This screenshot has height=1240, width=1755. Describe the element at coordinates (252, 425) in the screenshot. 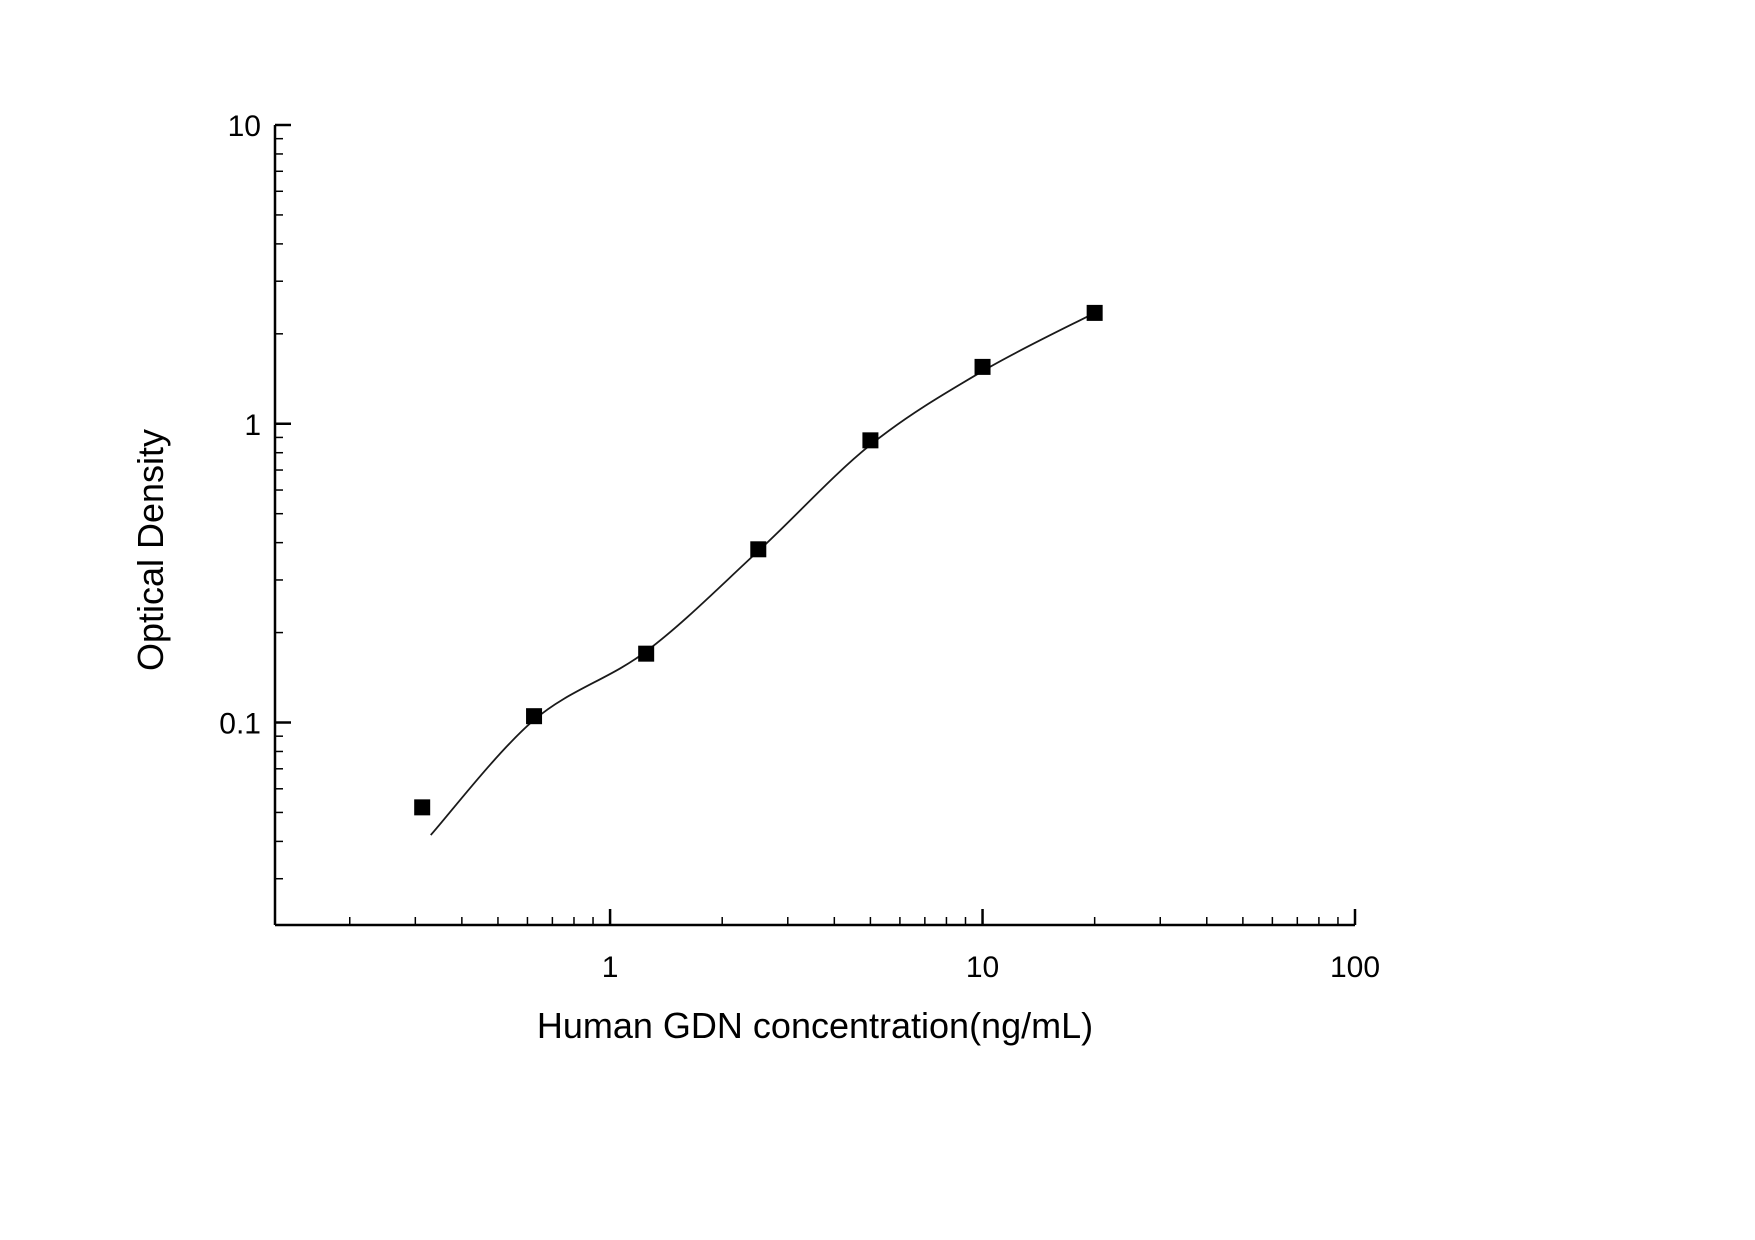

I see `y-tick-label: 1` at that location.